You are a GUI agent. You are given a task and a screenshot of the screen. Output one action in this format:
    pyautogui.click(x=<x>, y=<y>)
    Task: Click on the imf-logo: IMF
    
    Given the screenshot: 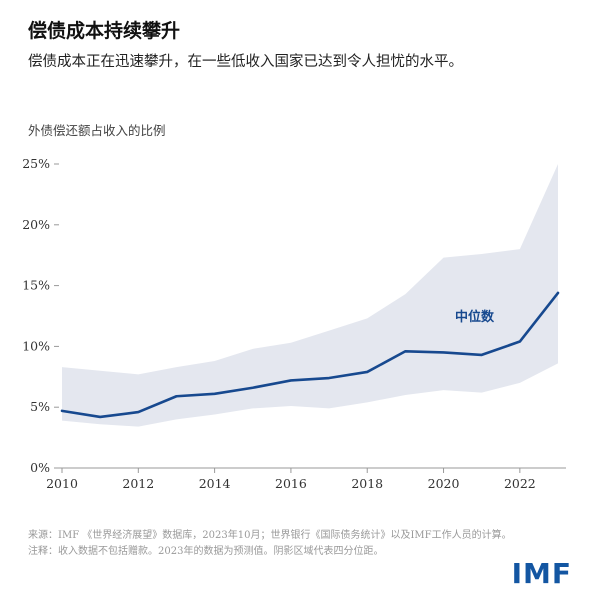 What is the action you would take?
    pyautogui.click(x=541, y=573)
    